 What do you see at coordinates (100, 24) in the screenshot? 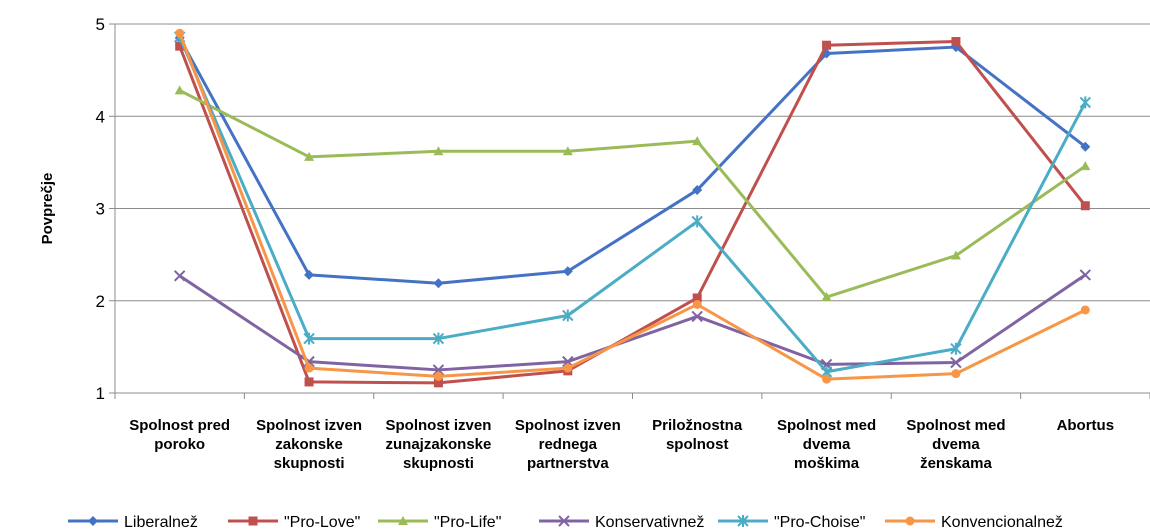
I see `y-tick-label: 5` at bounding box center [100, 24].